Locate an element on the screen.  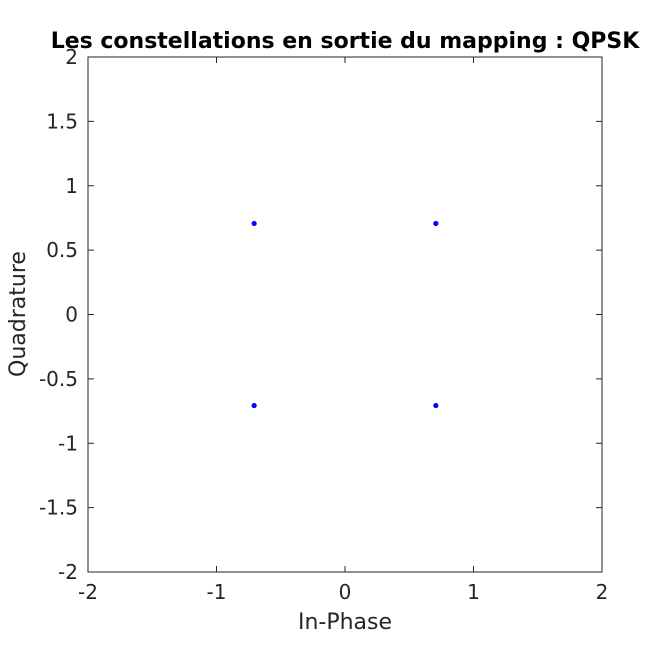
x-tick-label: -2 is located at coordinates (88, 592).